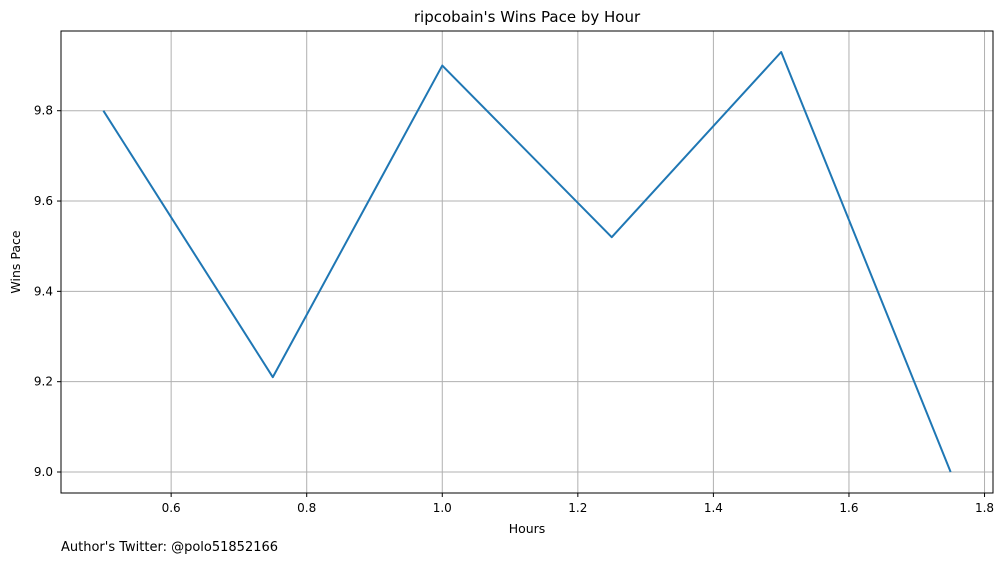  I want to click on x-tick-label: 1.0, so click(442, 508).